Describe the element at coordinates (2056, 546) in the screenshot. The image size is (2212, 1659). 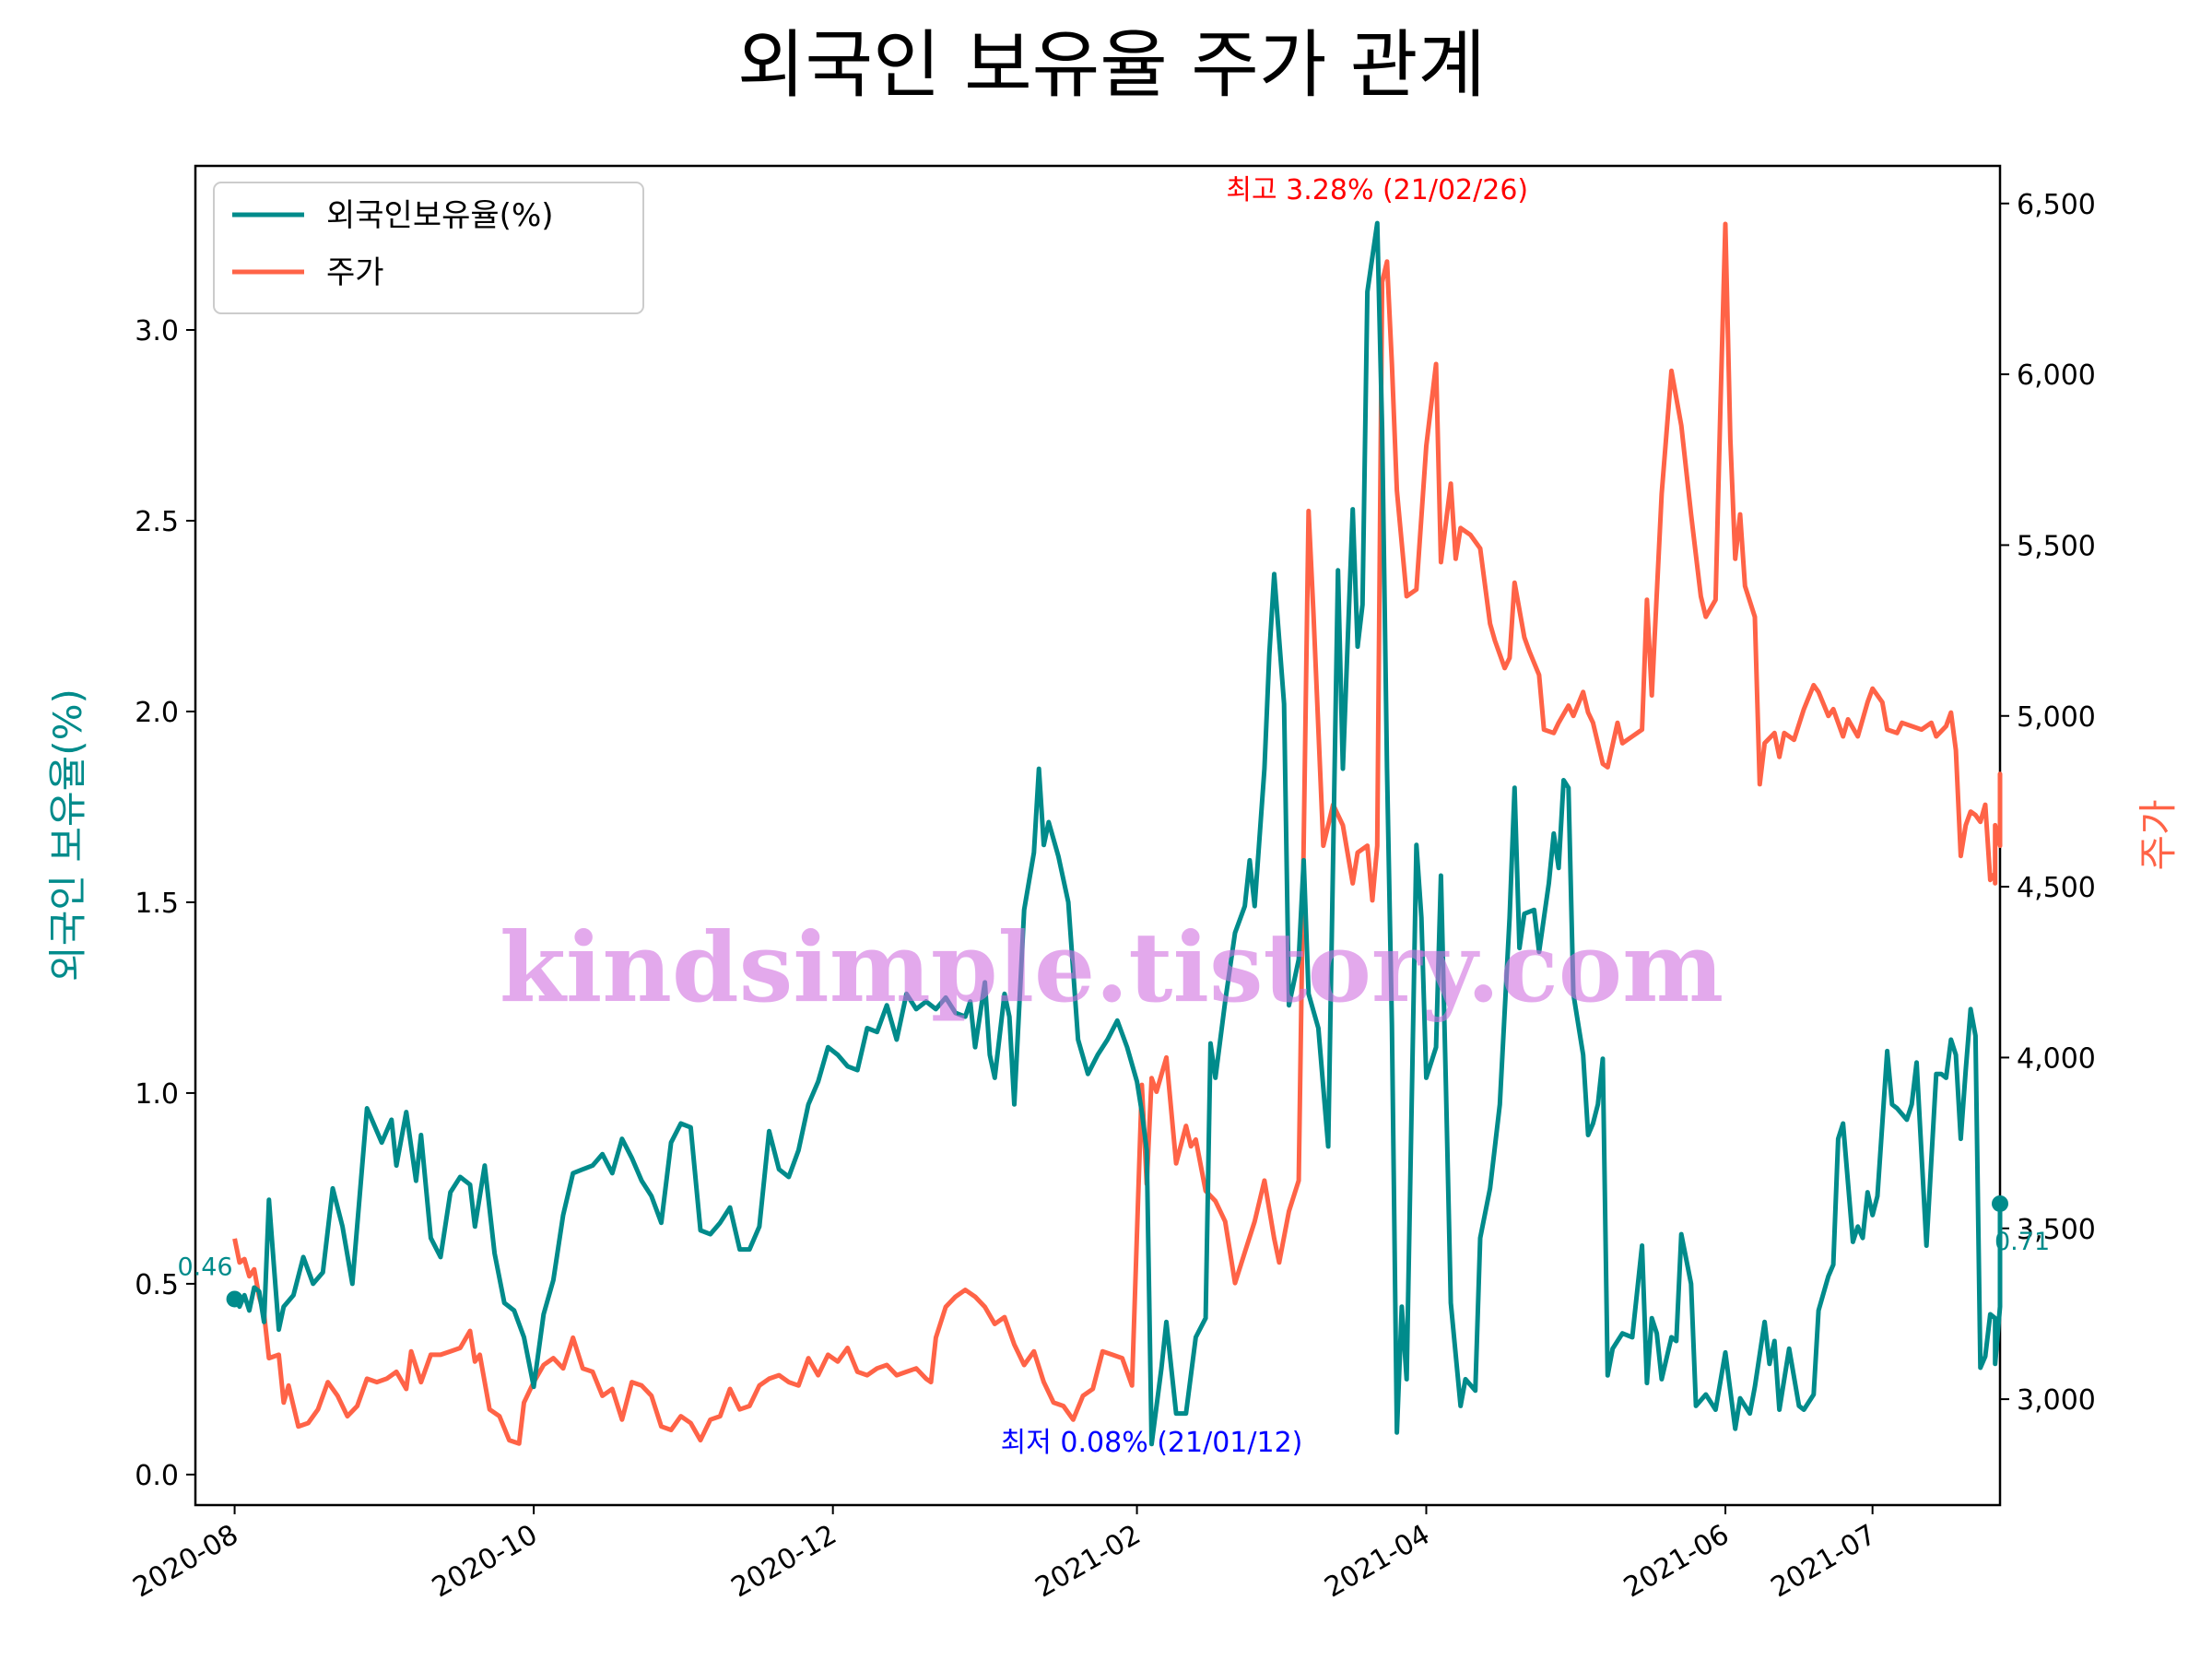
I see `y-right-tick-label: 5,500` at that location.